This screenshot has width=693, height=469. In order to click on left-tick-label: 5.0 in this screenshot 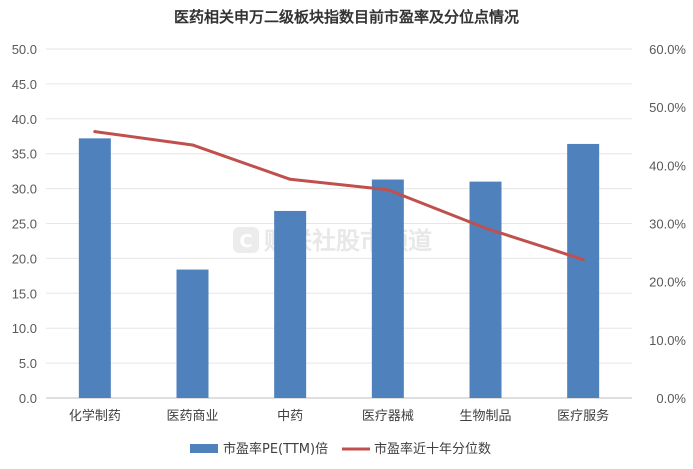, I will do `click(28, 363)`.